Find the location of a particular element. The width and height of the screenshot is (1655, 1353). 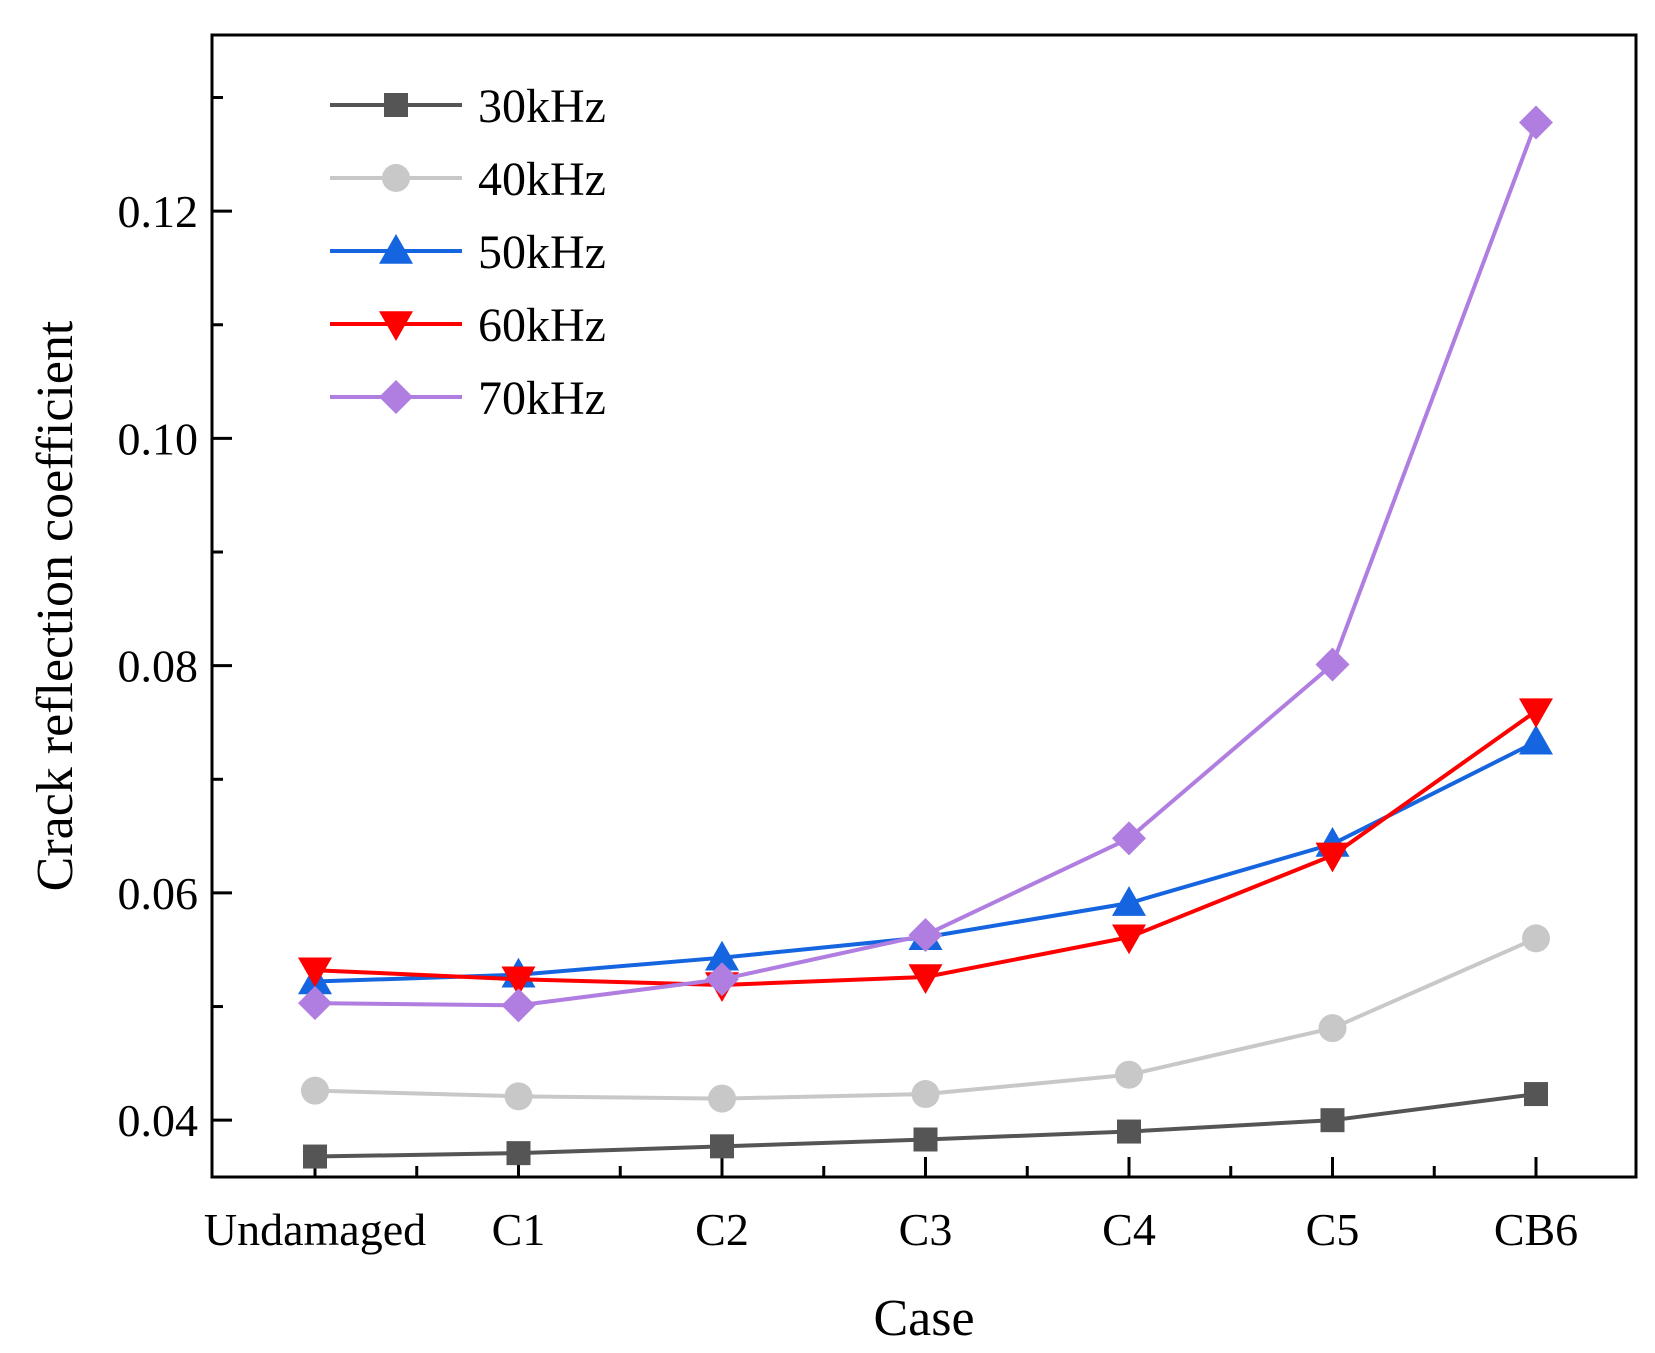

x-axis-title: Case is located at coordinates (923, 1318).